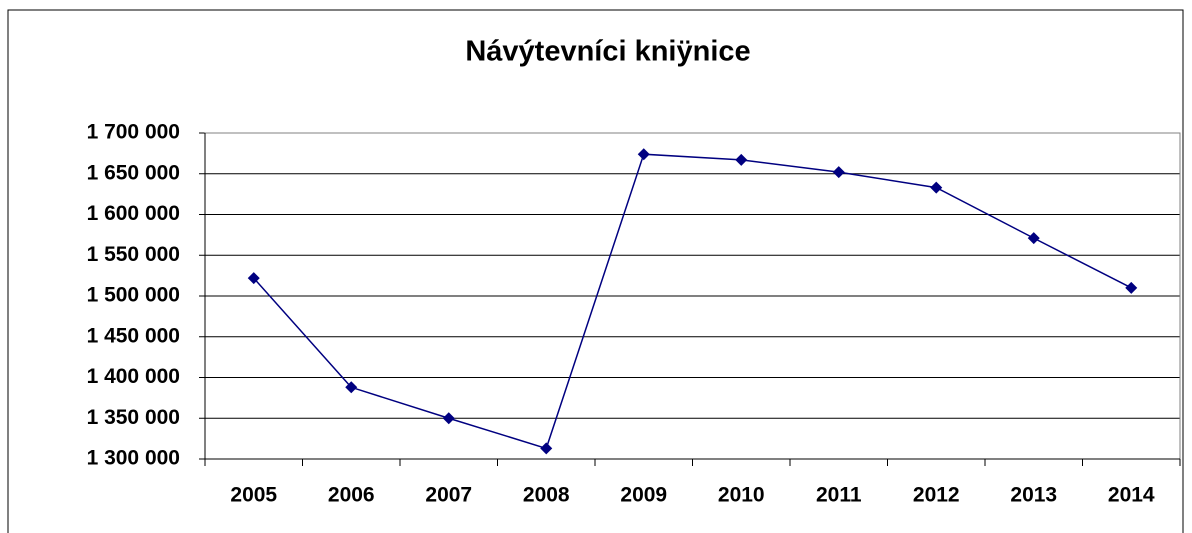  Describe the element at coordinates (448, 495) in the screenshot. I see `x-tick-label: 2007` at that location.